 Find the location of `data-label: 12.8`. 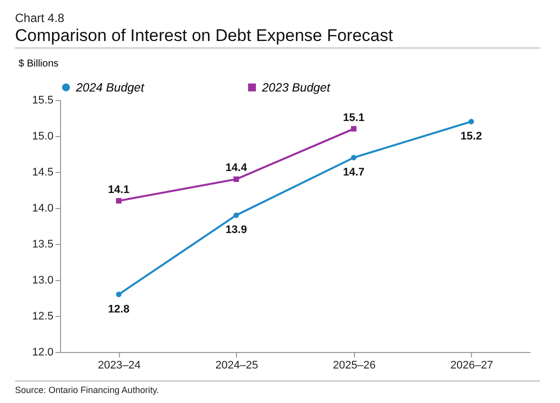

data-label: 12.8 is located at coordinates (119, 309).